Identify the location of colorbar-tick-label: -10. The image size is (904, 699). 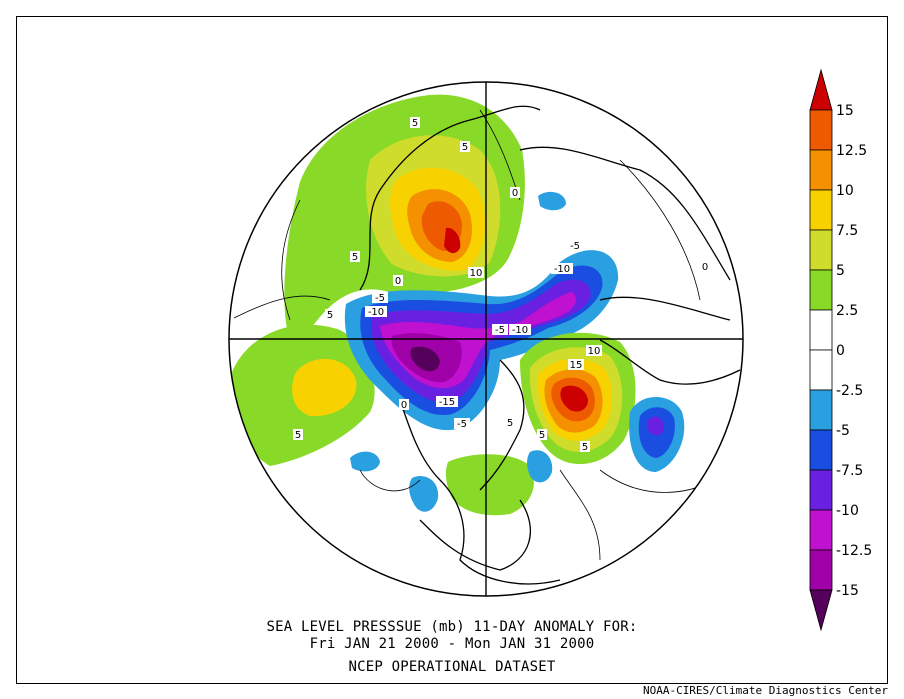
(847, 511).